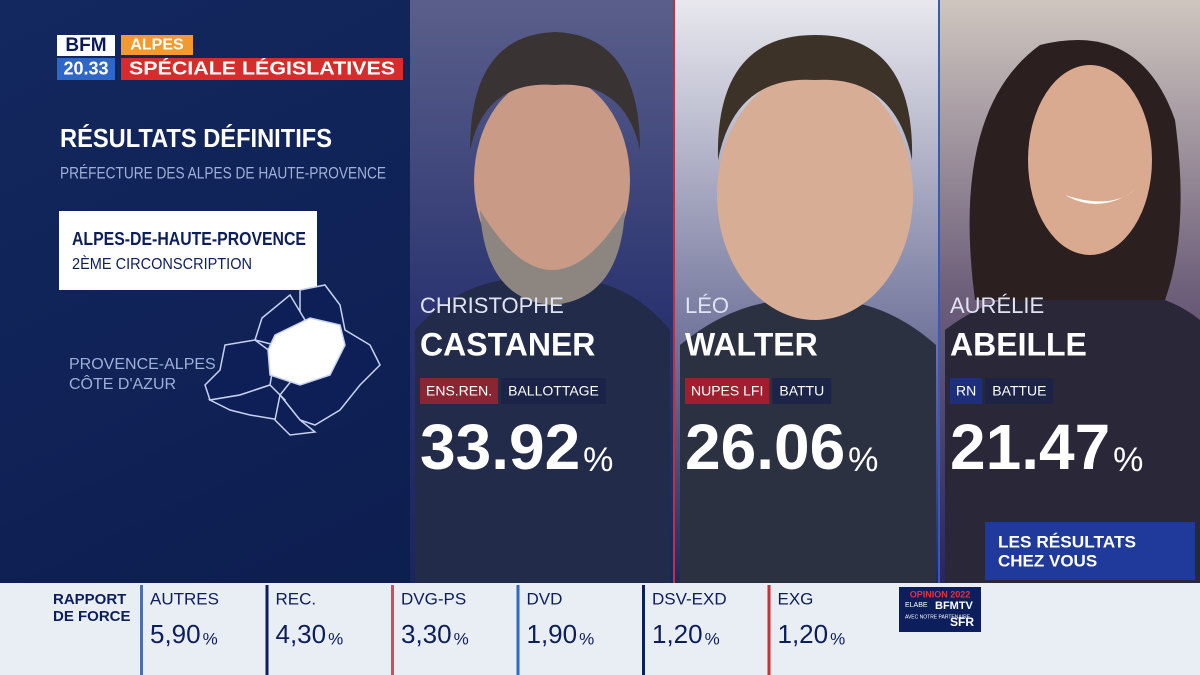 The height and width of the screenshot is (675, 1200). What do you see at coordinates (188, 250) in the screenshot?
I see `constituency-box` at bounding box center [188, 250].